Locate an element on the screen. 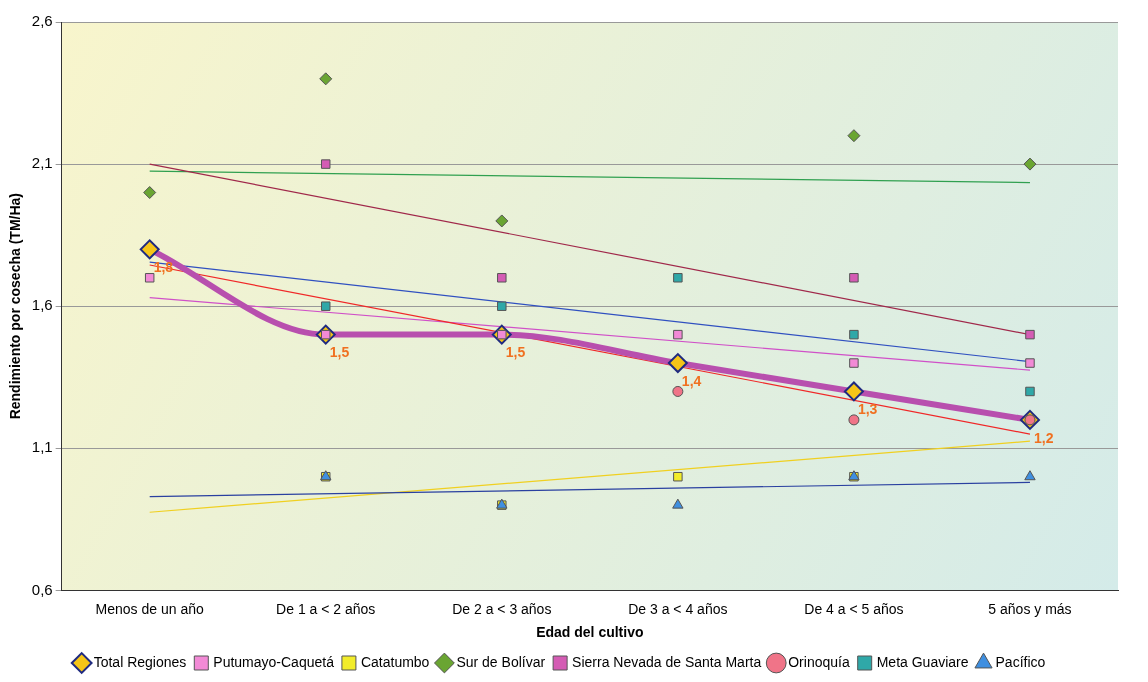 This screenshot has height=682, width=1148. legend-label: Sierra Nevada de Santa Marta is located at coordinates (667, 661).